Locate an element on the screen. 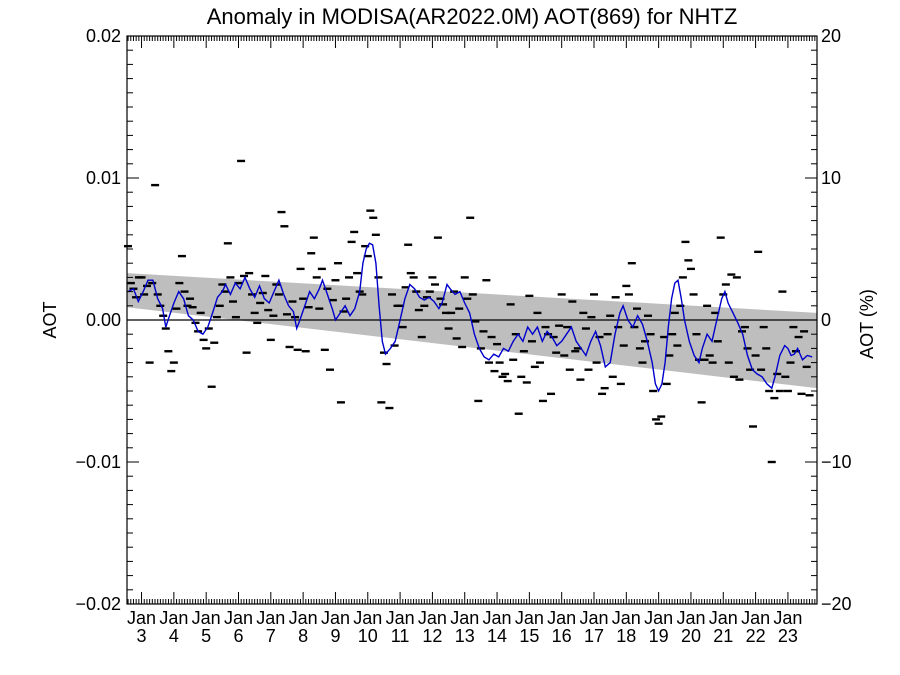 This screenshot has height=675, width=900. y-axis-title-right: AOT (%) is located at coordinates (867, 324).